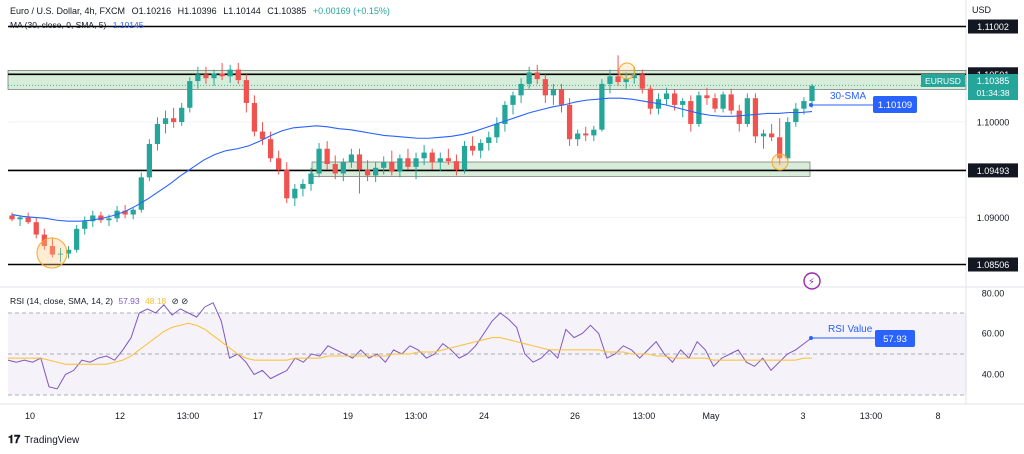 The image size is (1024, 454). What do you see at coordinates (185, 301) in the screenshot?
I see `settings-gear-icon: ⊘` at bounding box center [185, 301].